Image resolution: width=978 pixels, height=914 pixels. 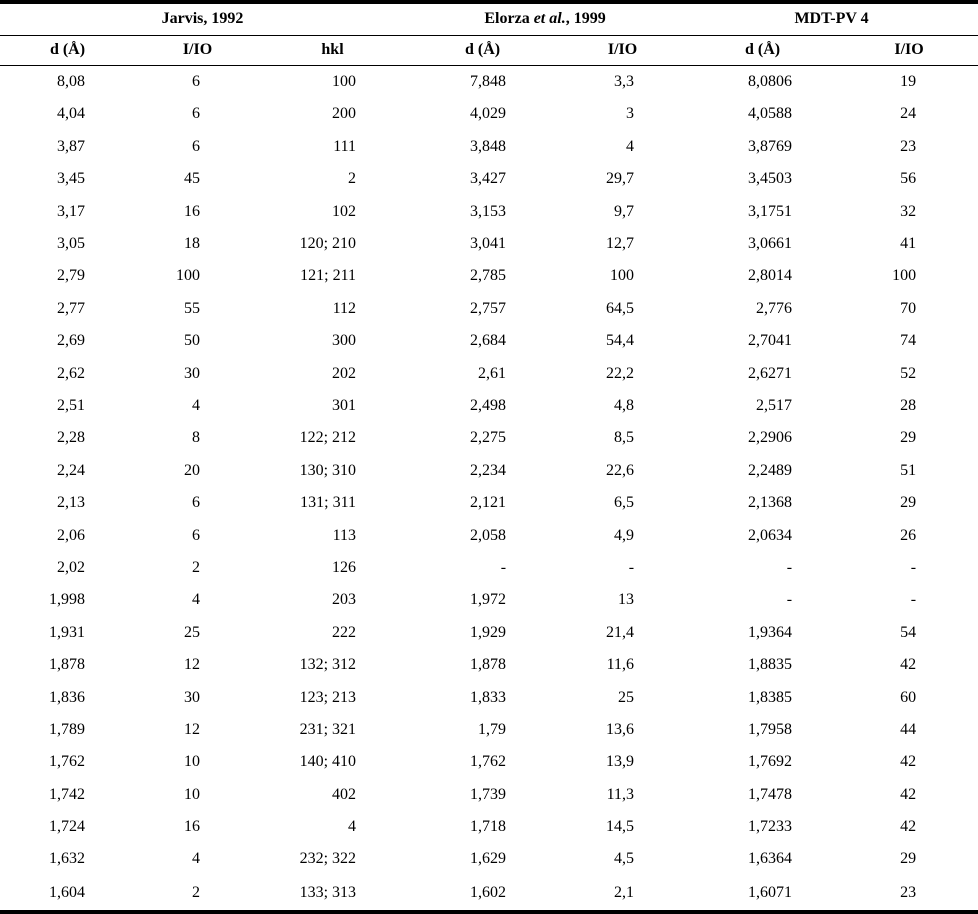 What do you see at coordinates (789, 567) in the screenshot?
I see `cell-mdtpv-d: -` at bounding box center [789, 567].